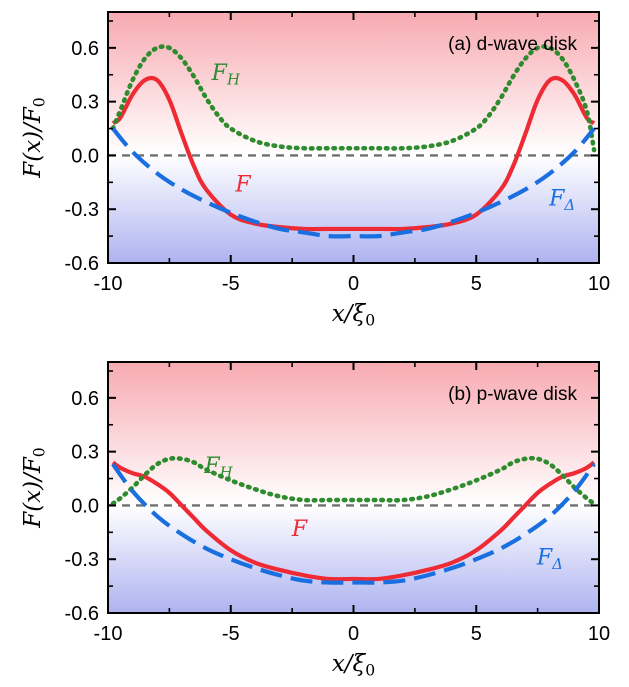 This screenshot has height=687, width=629. Describe the element at coordinates (512, 44) in the screenshot. I see `panel-title: (a) d-wave disk` at that location.